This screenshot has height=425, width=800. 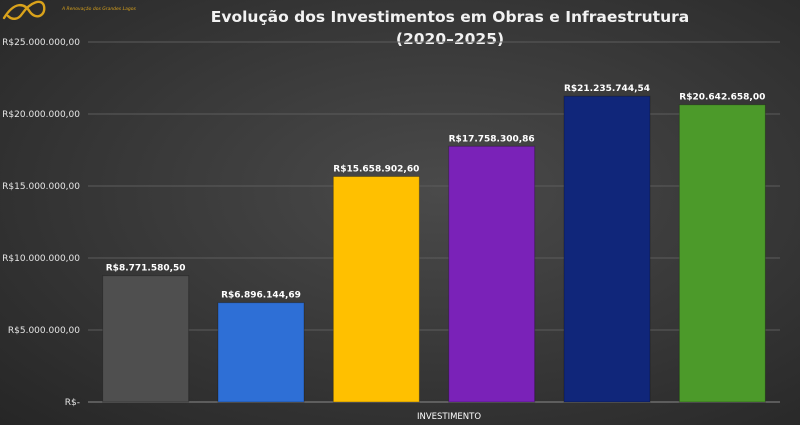 I want to click on y-tick-label: R$5.000.000,00, so click(x=44, y=331).